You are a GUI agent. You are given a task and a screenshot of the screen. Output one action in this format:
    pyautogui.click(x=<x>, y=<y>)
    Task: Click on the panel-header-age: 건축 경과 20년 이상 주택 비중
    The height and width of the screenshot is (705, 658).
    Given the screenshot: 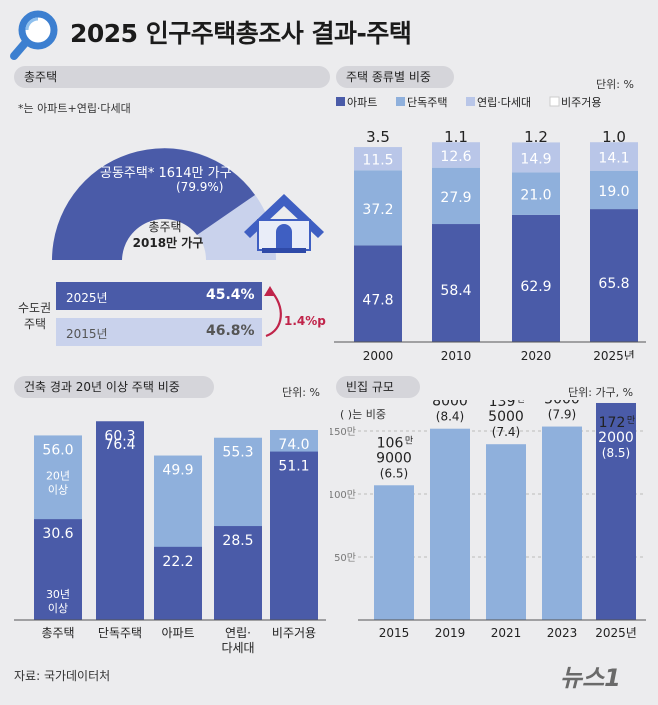 What is the action you would take?
    pyautogui.click(x=114, y=387)
    